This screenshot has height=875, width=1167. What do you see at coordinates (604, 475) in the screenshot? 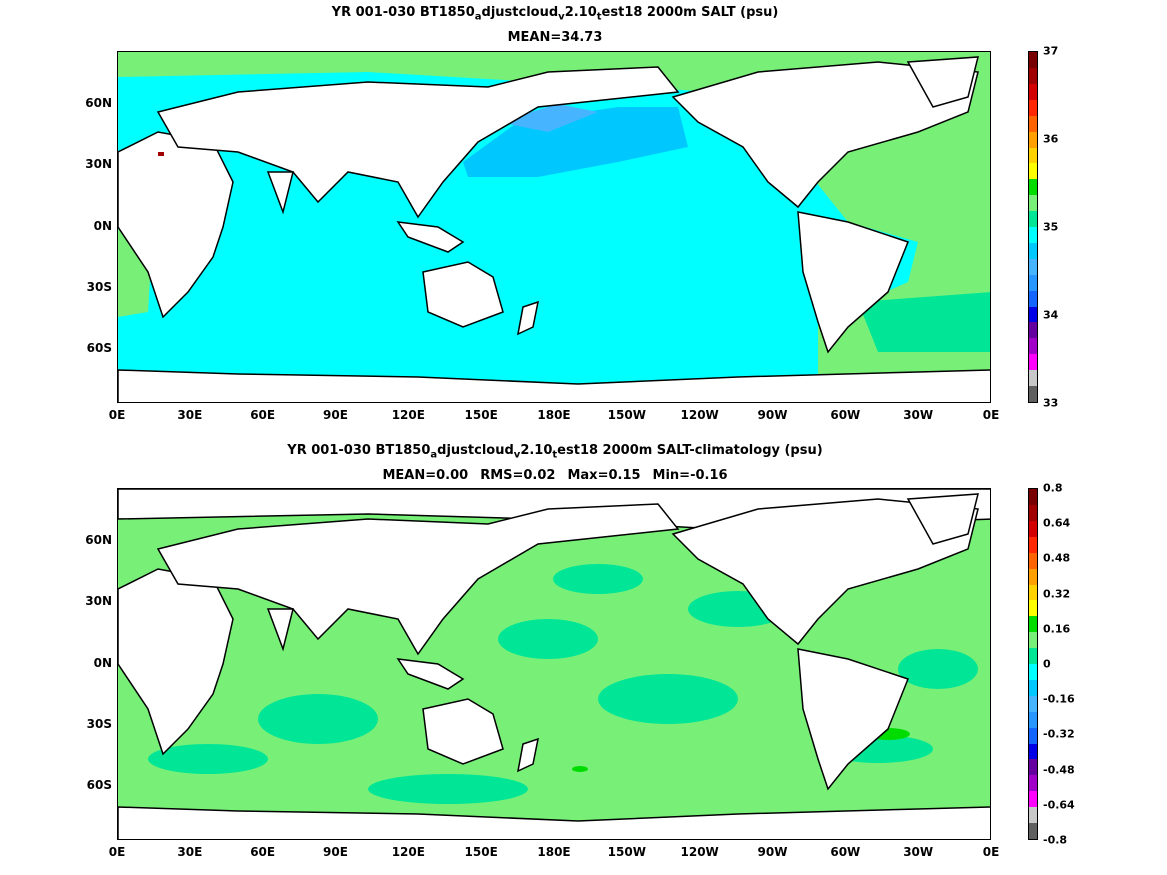
I see `stat-max: Max=0.15` at bounding box center [604, 475].